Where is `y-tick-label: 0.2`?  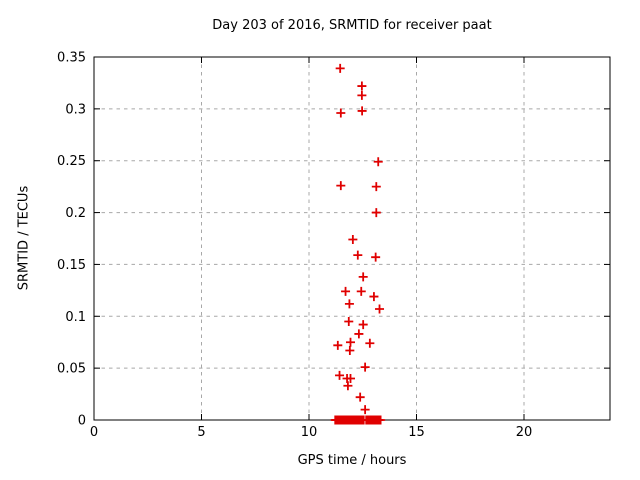 y-tick-label: 0.2 is located at coordinates (75, 213).